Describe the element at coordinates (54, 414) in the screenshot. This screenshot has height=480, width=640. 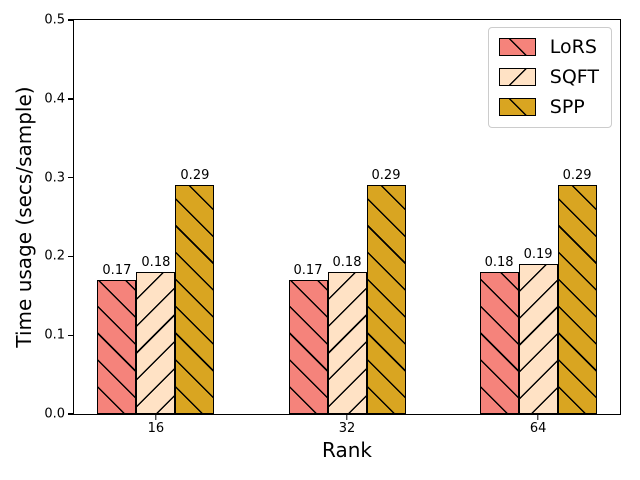
I see `y-tick-label: 0.0` at that location.